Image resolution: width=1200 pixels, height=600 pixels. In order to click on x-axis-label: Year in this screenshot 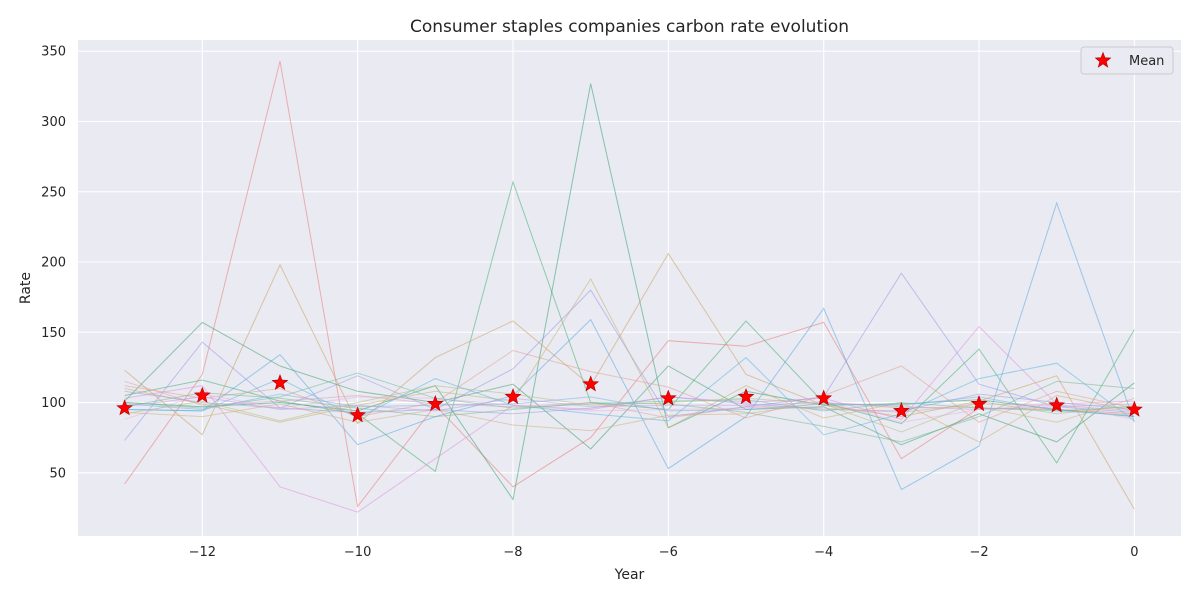, I will do `click(629, 575)`.